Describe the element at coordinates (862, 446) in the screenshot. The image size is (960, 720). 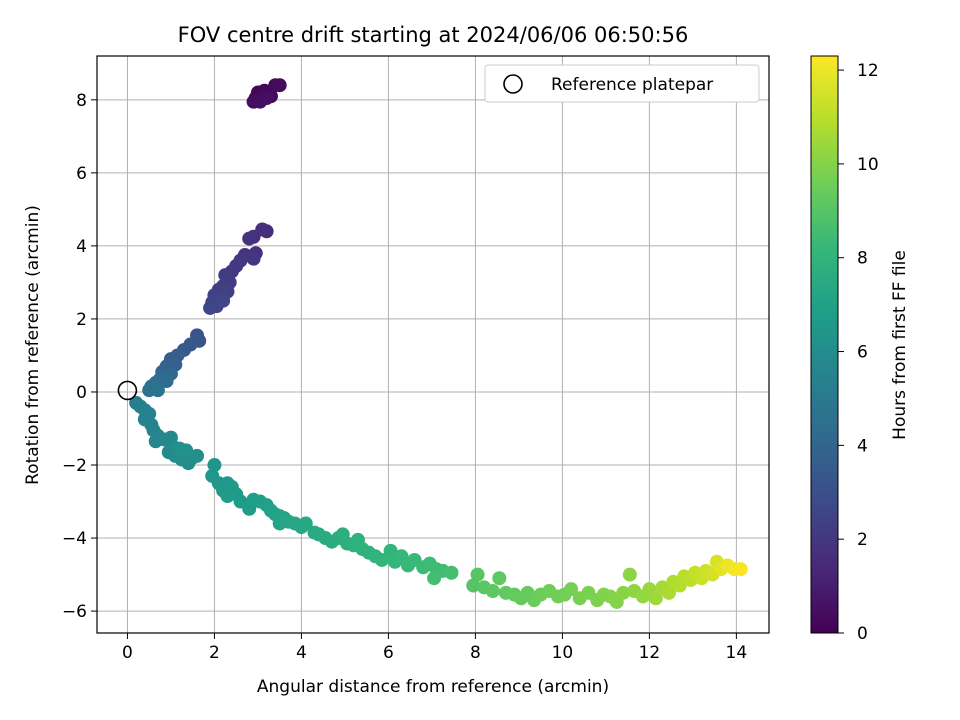
I see `colorbar-tick-label: 4` at that location.